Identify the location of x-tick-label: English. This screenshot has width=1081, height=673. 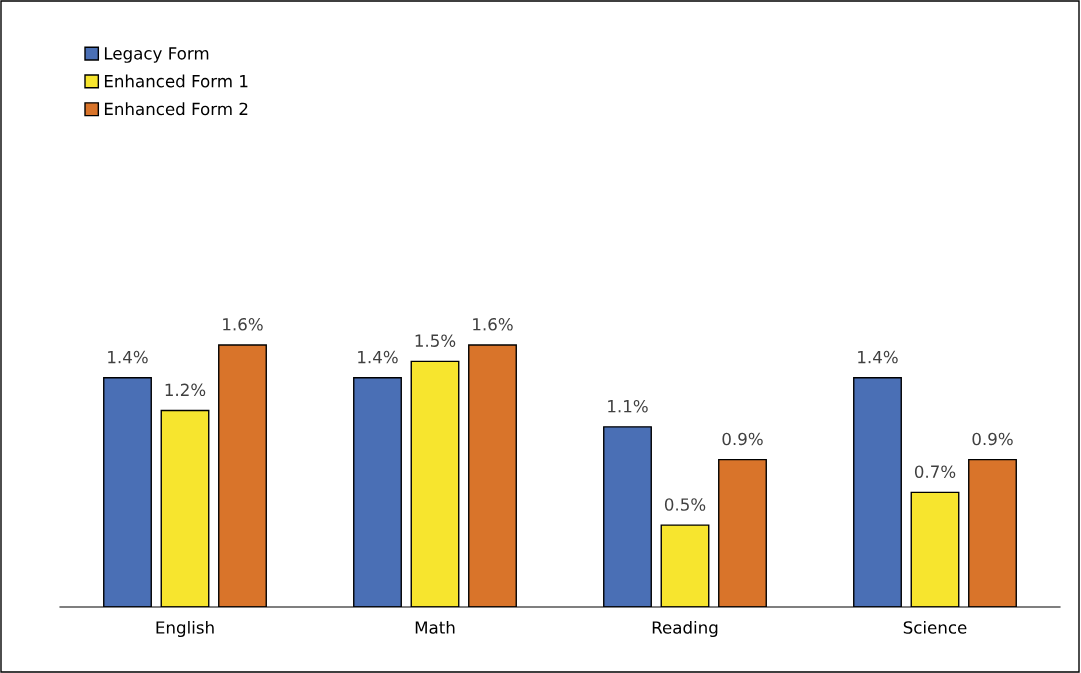
(185, 629).